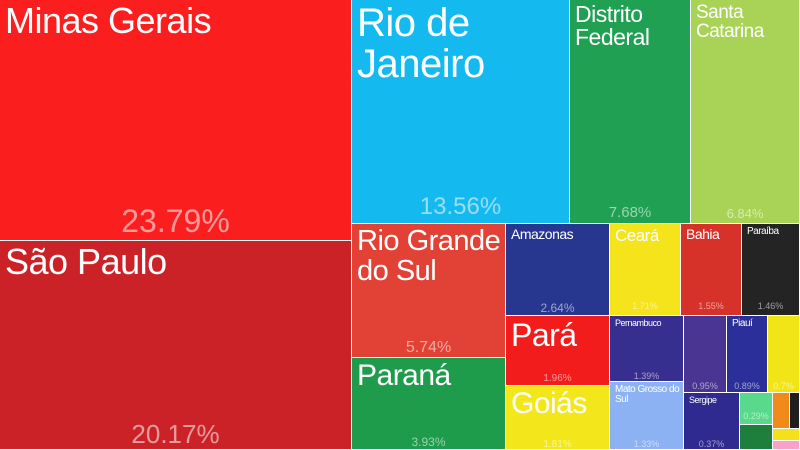 Image resolution: width=800 pixels, height=450 pixels. I want to click on treemap-cell-name: Paraná, so click(404, 375).